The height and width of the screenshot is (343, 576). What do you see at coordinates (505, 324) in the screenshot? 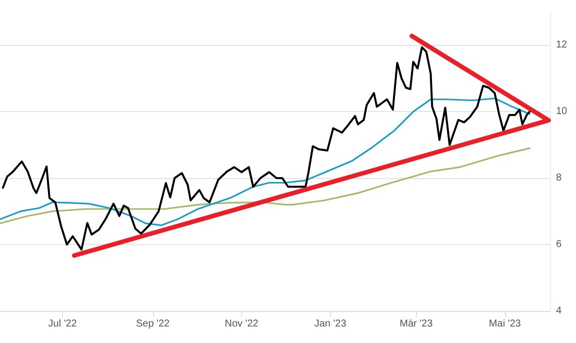
I see `x-tick-label: Mai '23` at bounding box center [505, 324].